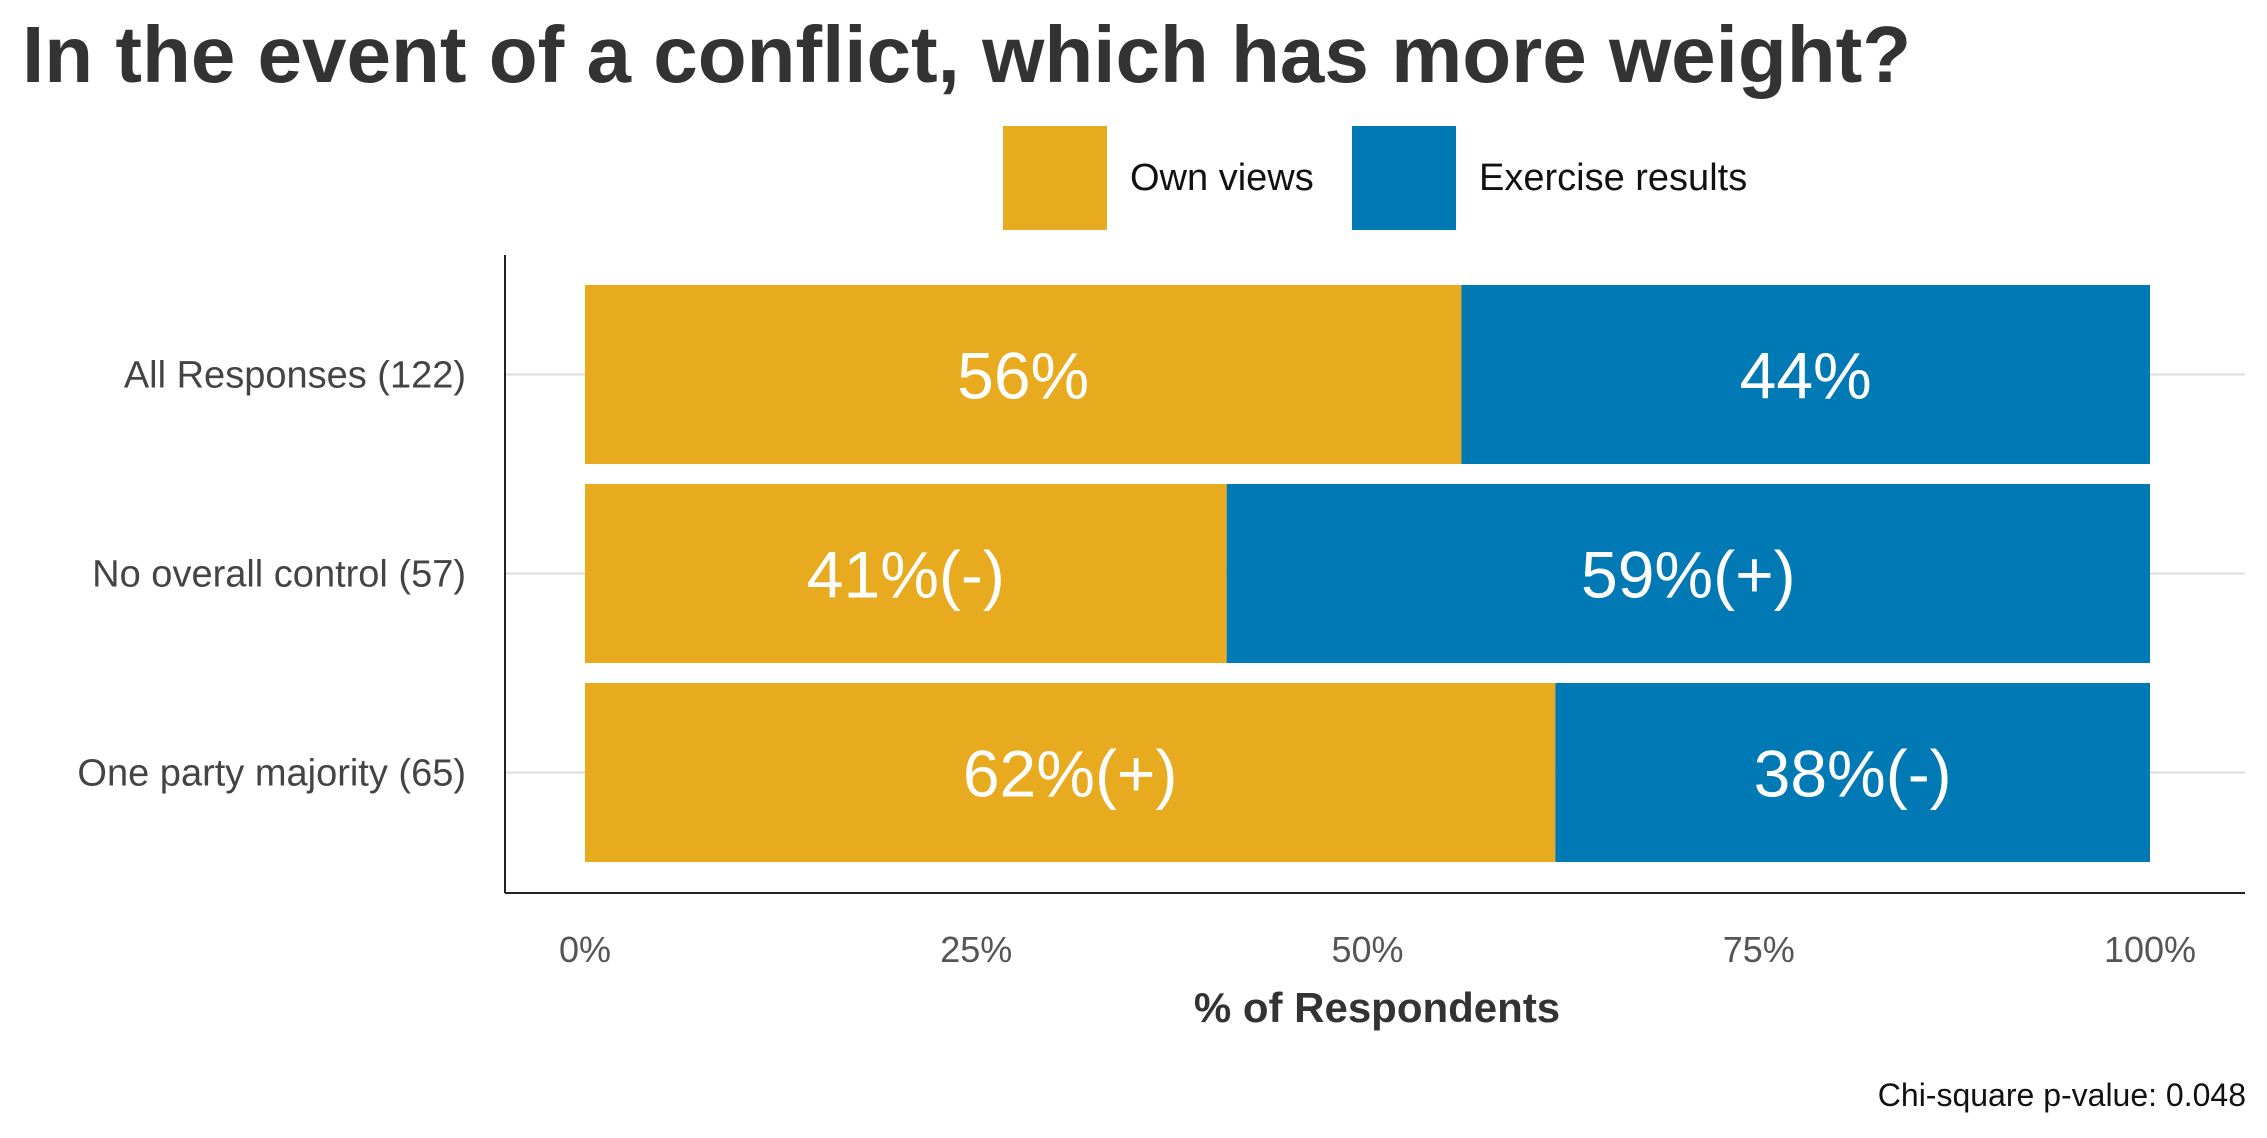 The image size is (2267, 1138). I want to click on x-axis-title: % of Respondents, so click(1377, 1007).